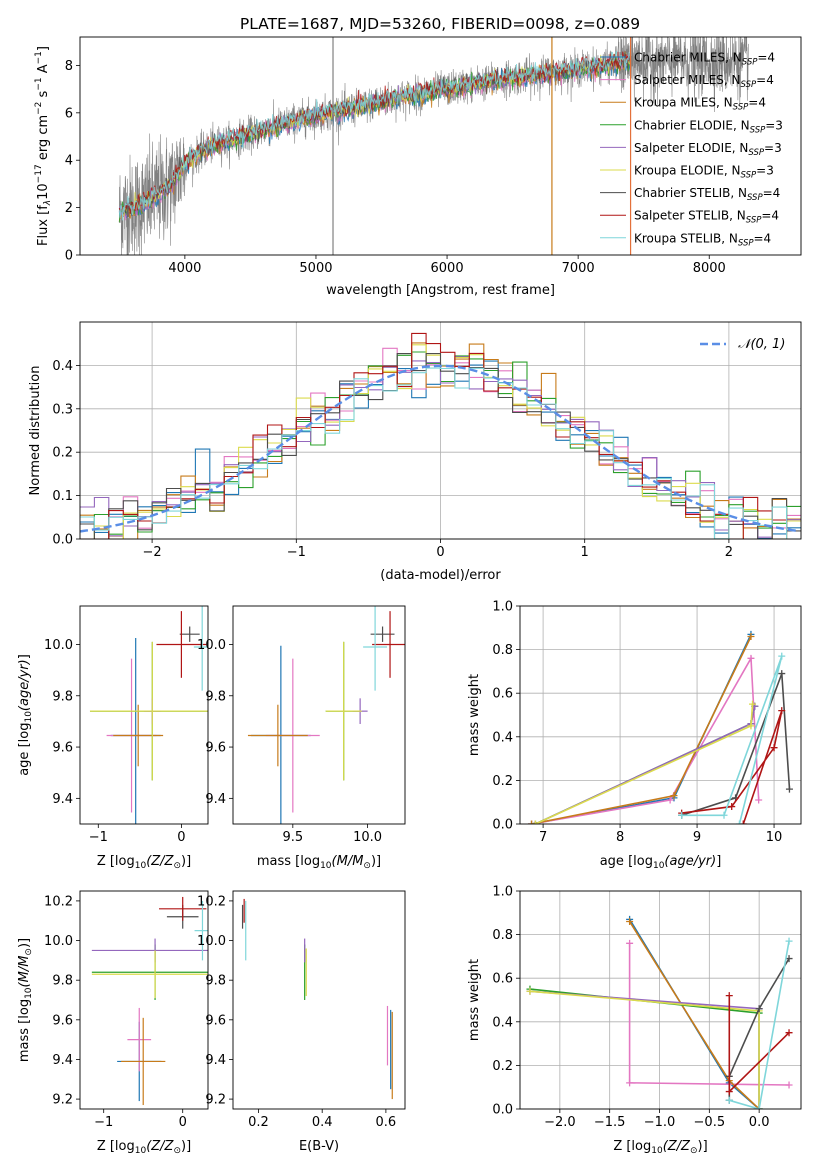 The image size is (819, 1170). I want to click on weight-line-kroupa-miles, so click(641, 728).